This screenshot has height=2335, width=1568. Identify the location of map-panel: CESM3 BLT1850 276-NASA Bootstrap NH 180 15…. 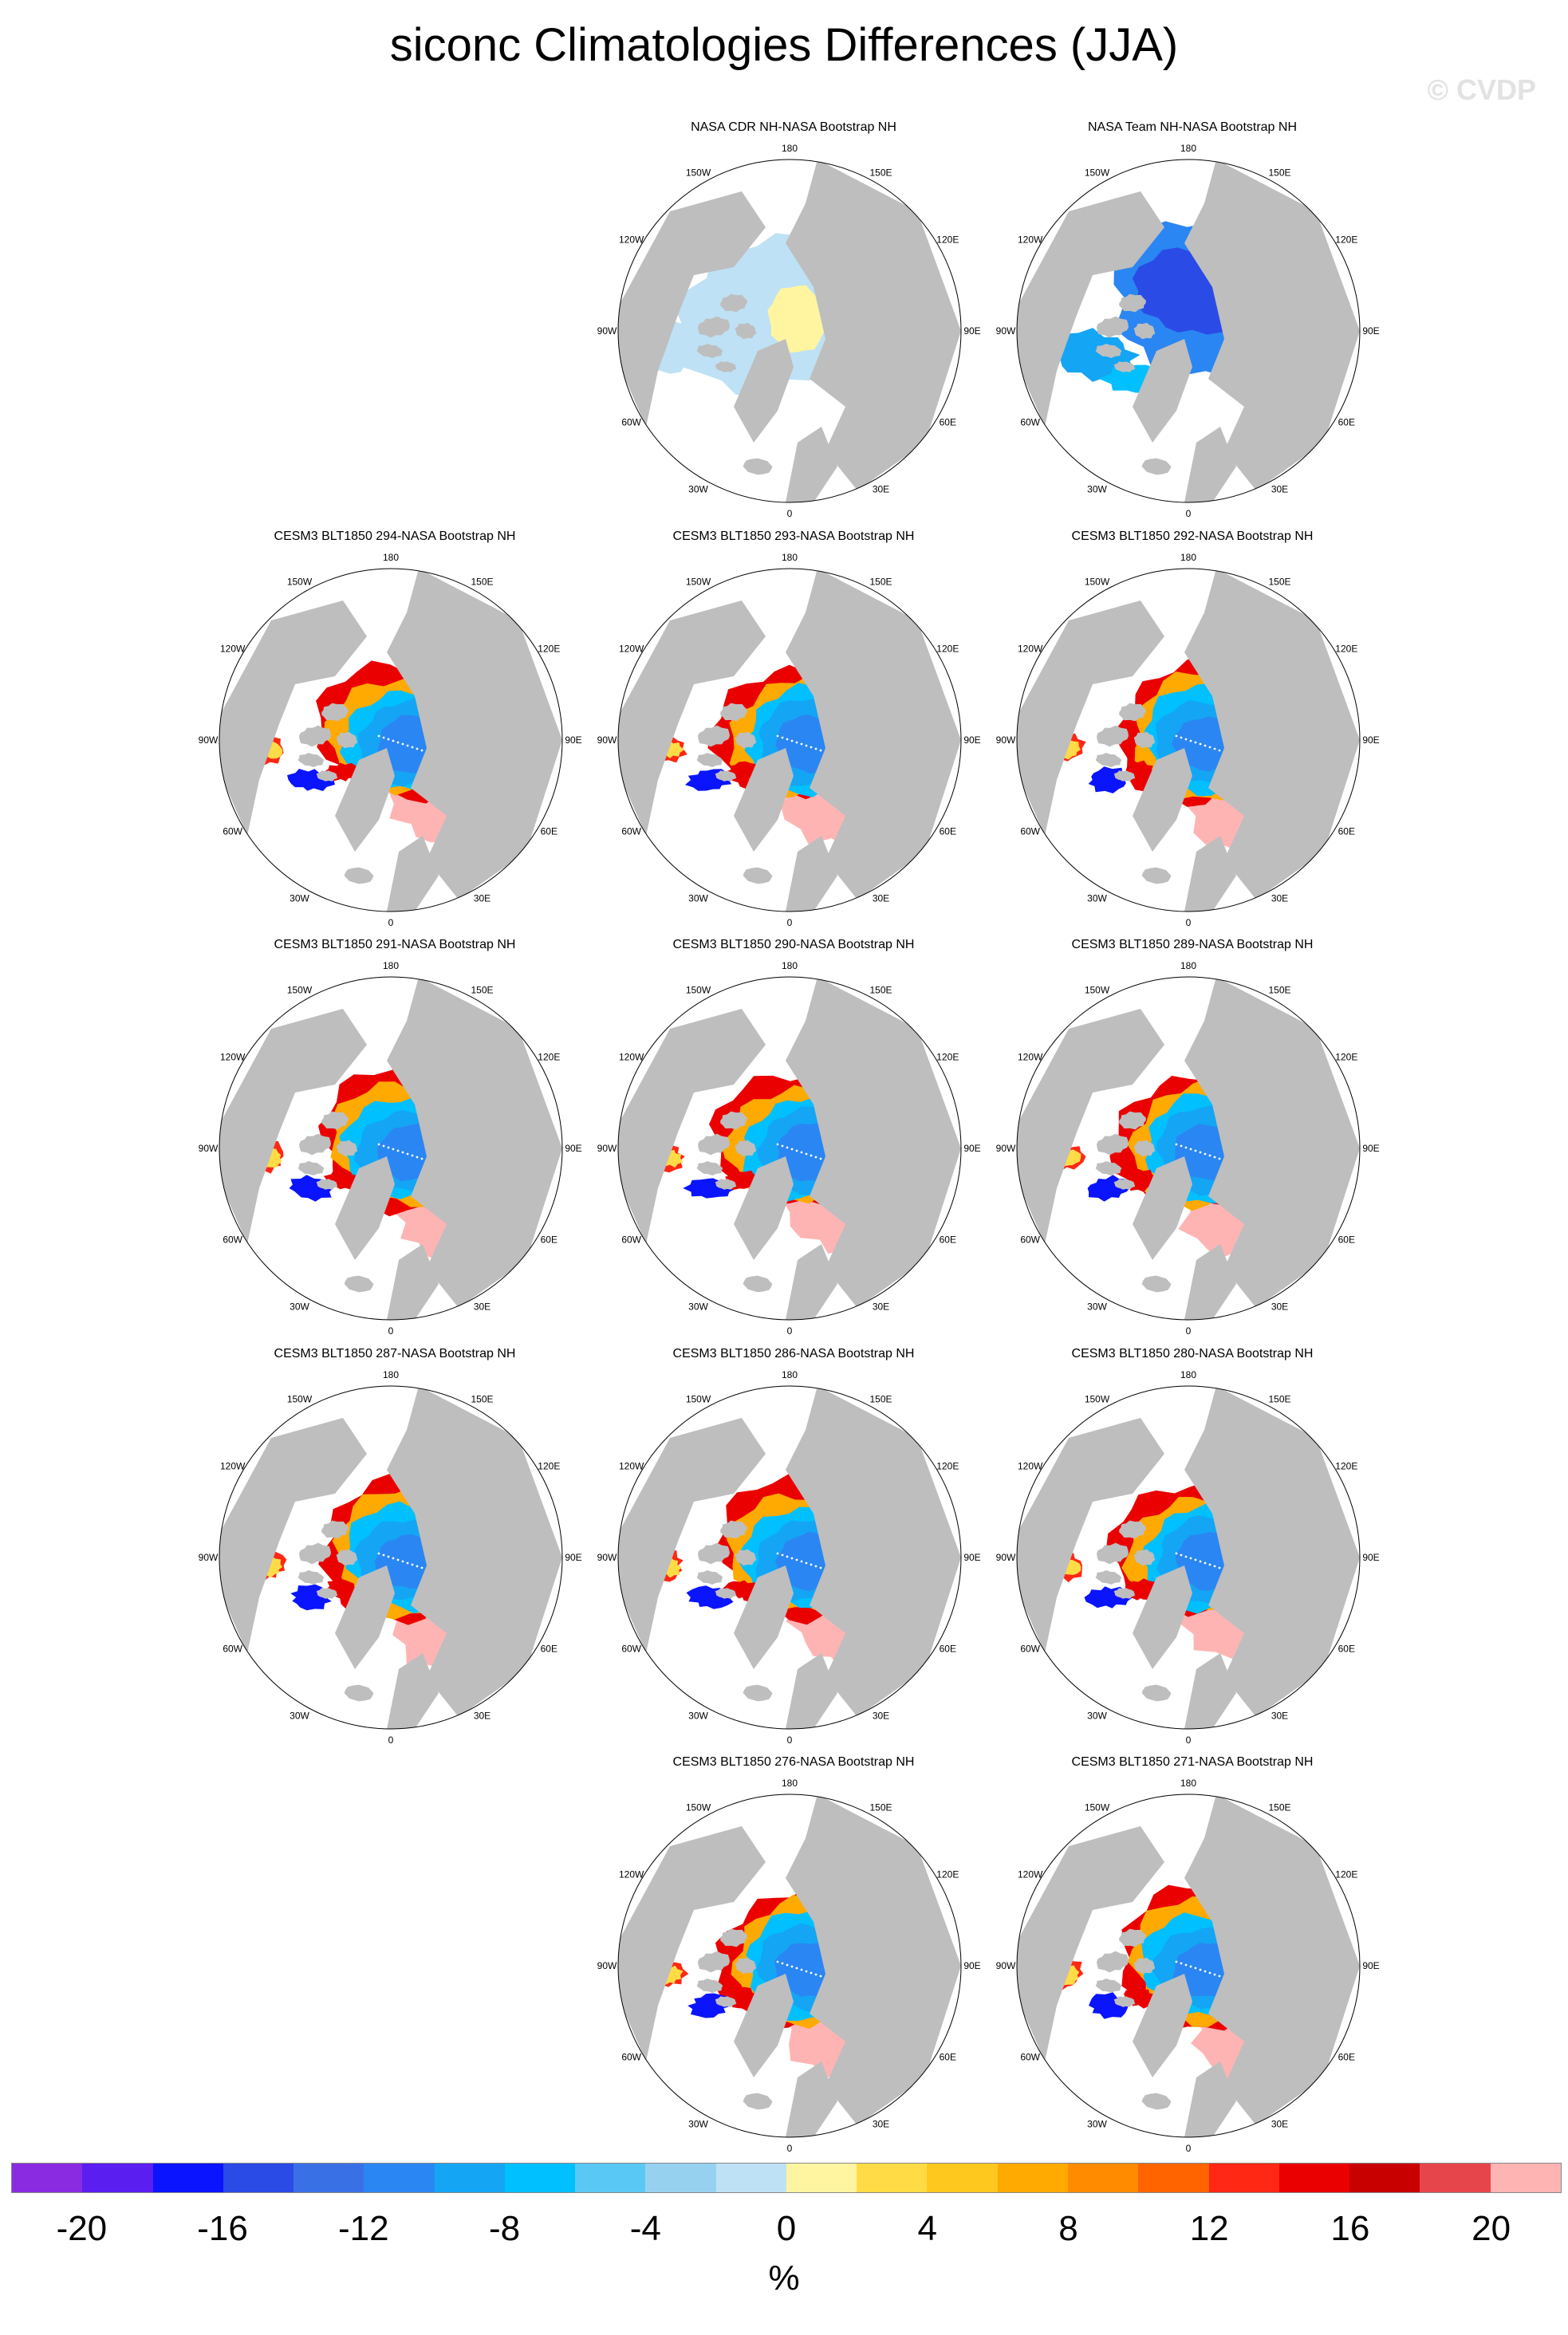
(793, 1954).